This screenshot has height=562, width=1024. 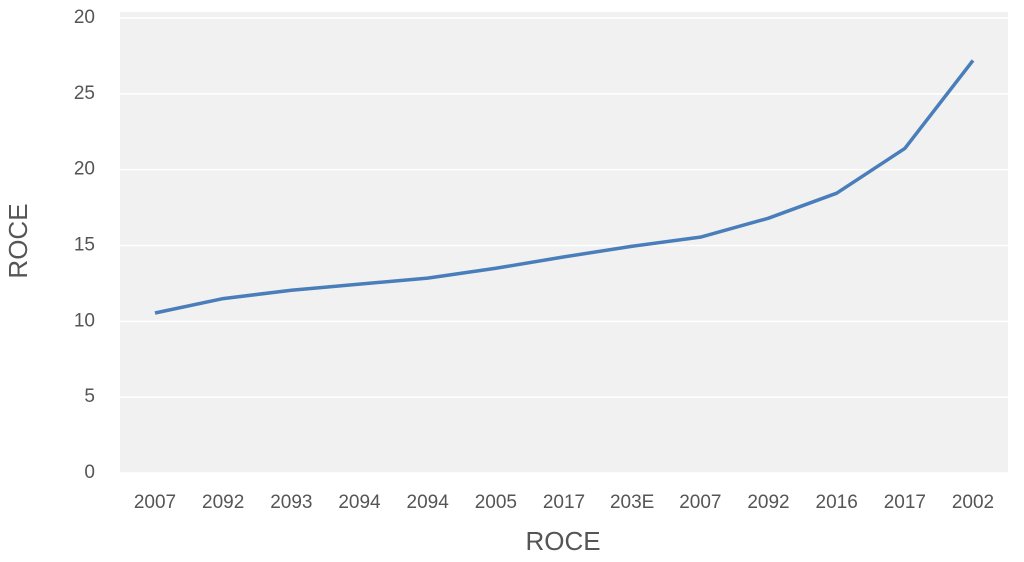 I want to click on x-tick-label: 2016, so click(x=837, y=502).